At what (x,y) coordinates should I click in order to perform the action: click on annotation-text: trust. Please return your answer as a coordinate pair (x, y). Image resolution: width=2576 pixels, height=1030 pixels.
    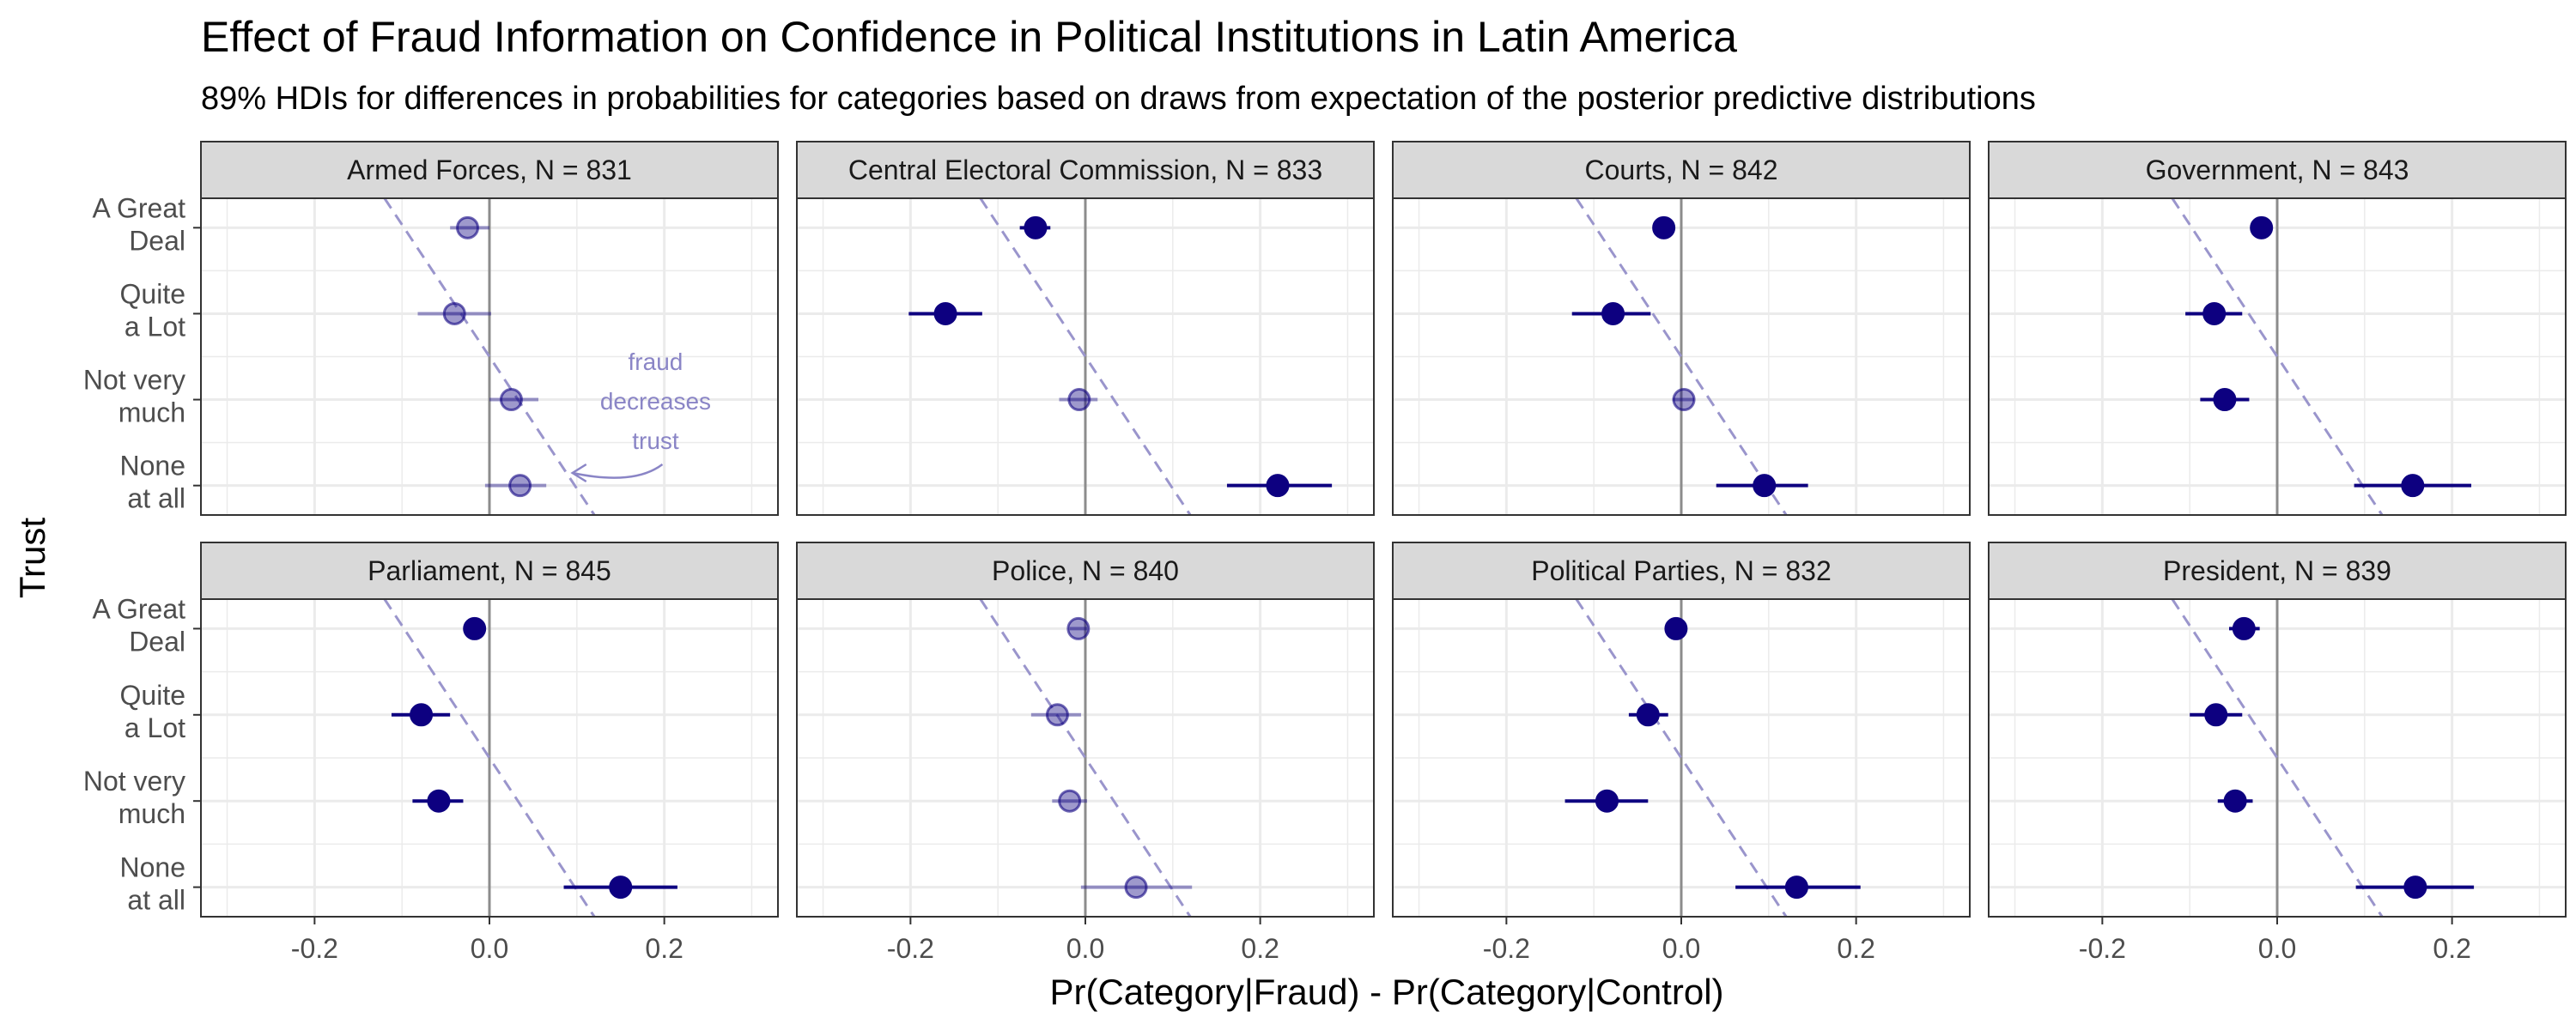
    Looking at the image, I should click on (655, 440).